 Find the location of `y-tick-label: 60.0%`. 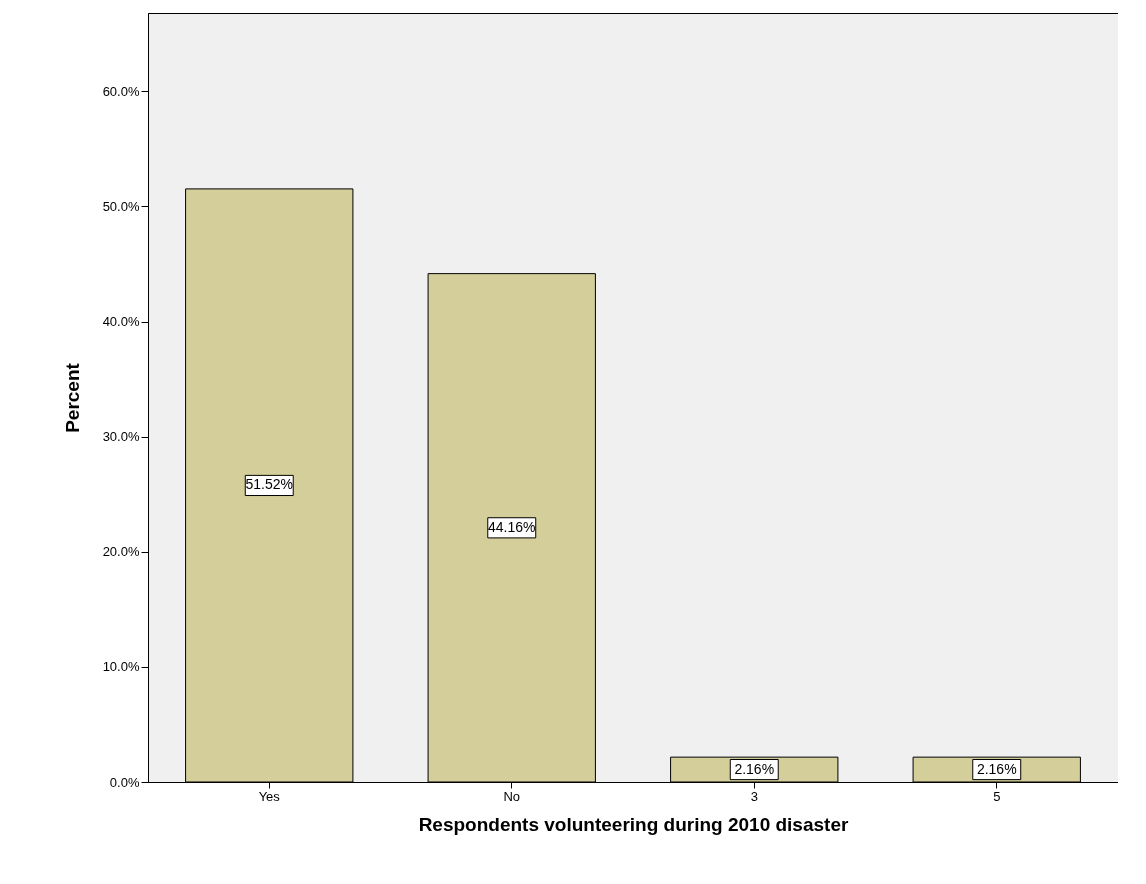

y-tick-label: 60.0% is located at coordinates (121, 91).